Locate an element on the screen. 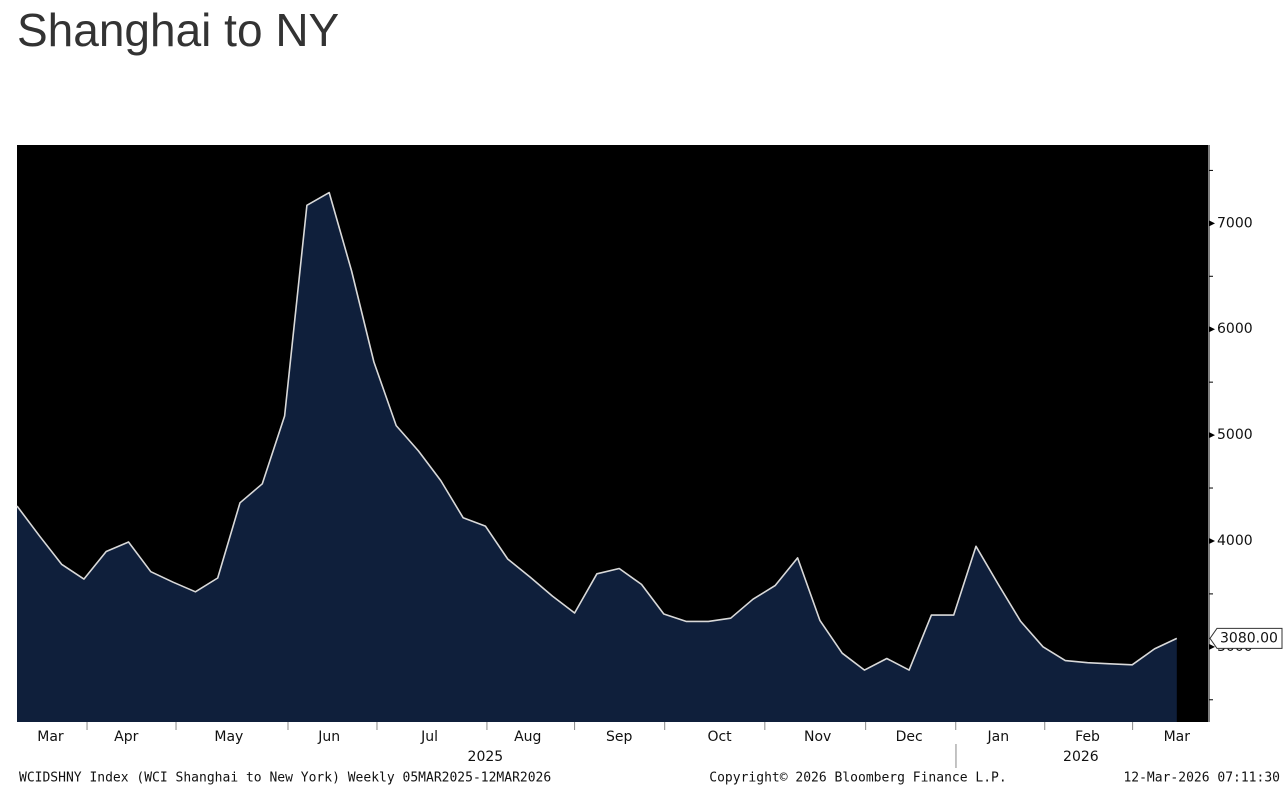 This screenshot has height=788, width=1288. x-tick-label: Dec is located at coordinates (909, 737).